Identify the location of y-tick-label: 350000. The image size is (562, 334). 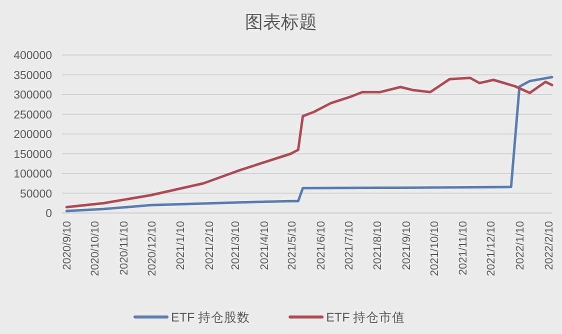
(33, 76).